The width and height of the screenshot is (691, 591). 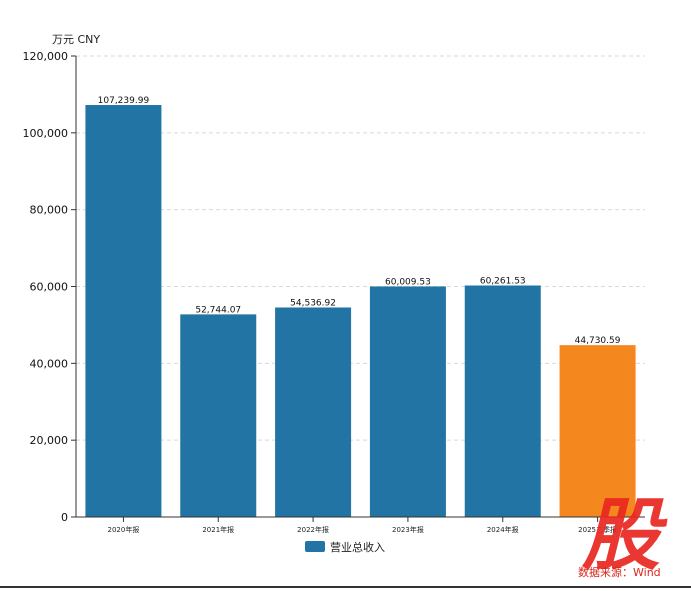 What do you see at coordinates (313, 529) in the screenshot?
I see `x-tick-label: 2022年报` at bounding box center [313, 529].